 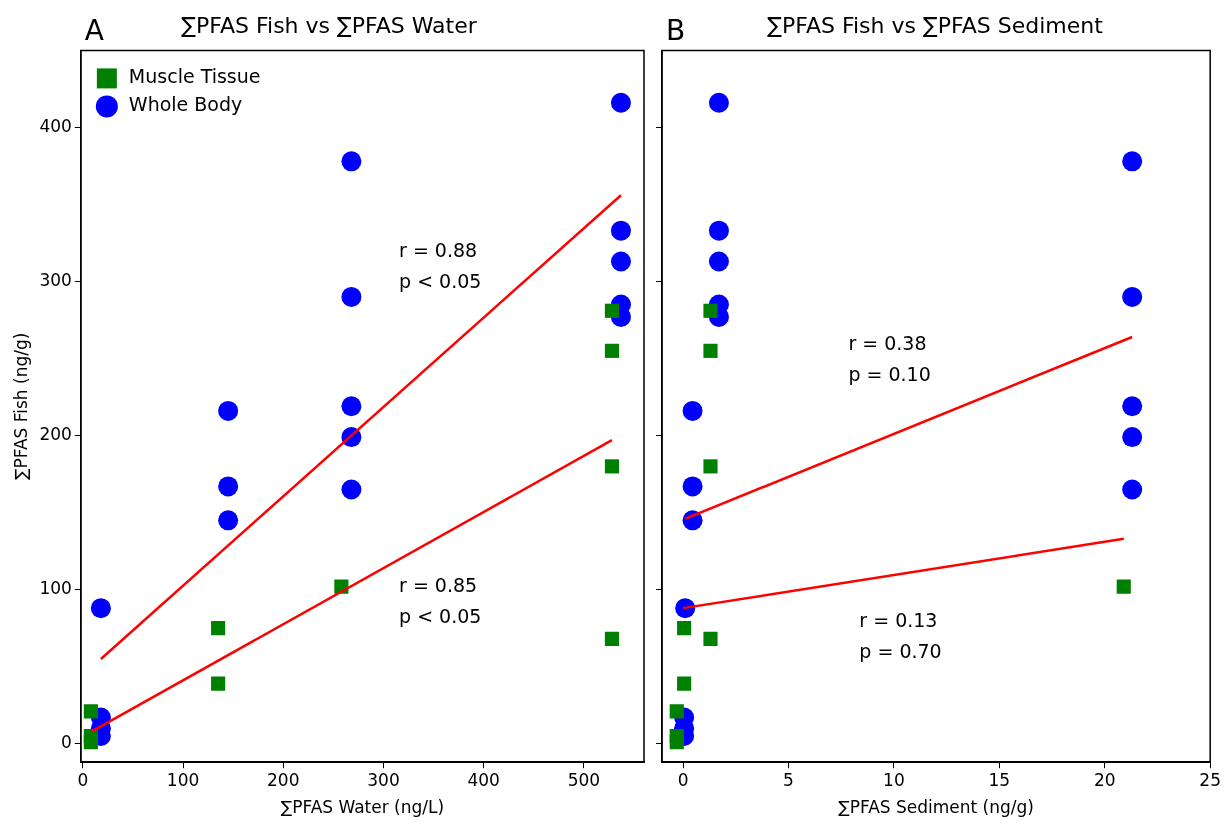 I want to click on y-tick-label: 300, so click(x=55, y=279).